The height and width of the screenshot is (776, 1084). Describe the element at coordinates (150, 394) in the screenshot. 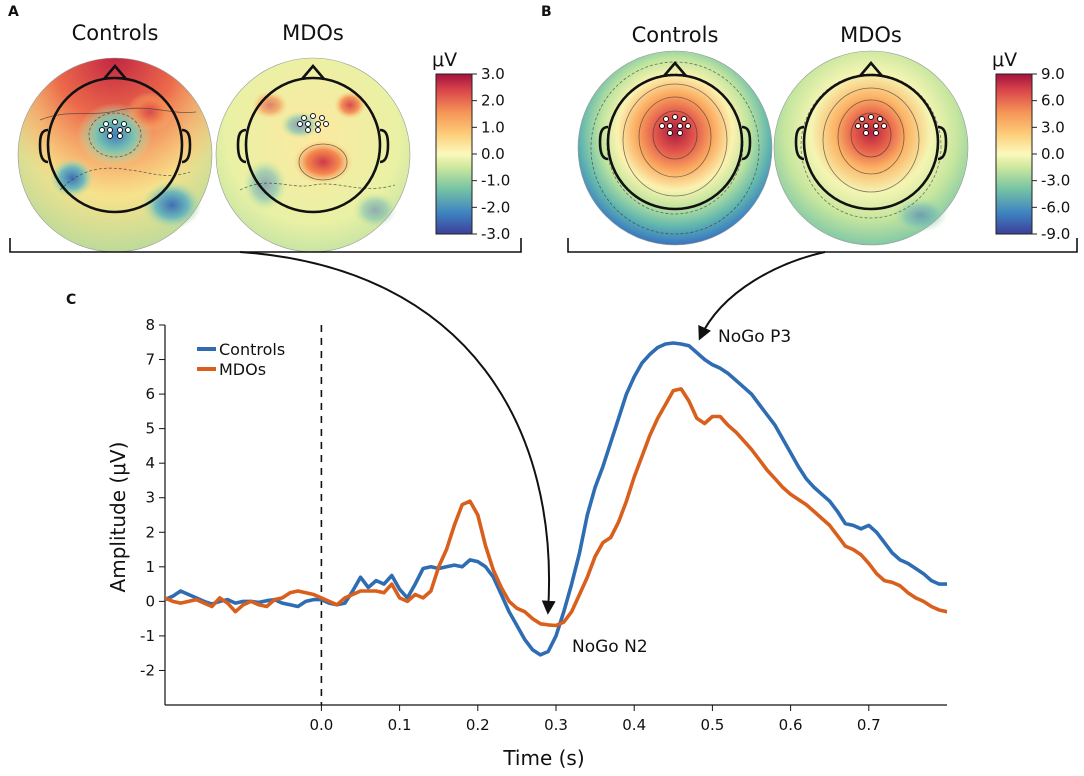

I see `y-tick-label: 6` at that location.